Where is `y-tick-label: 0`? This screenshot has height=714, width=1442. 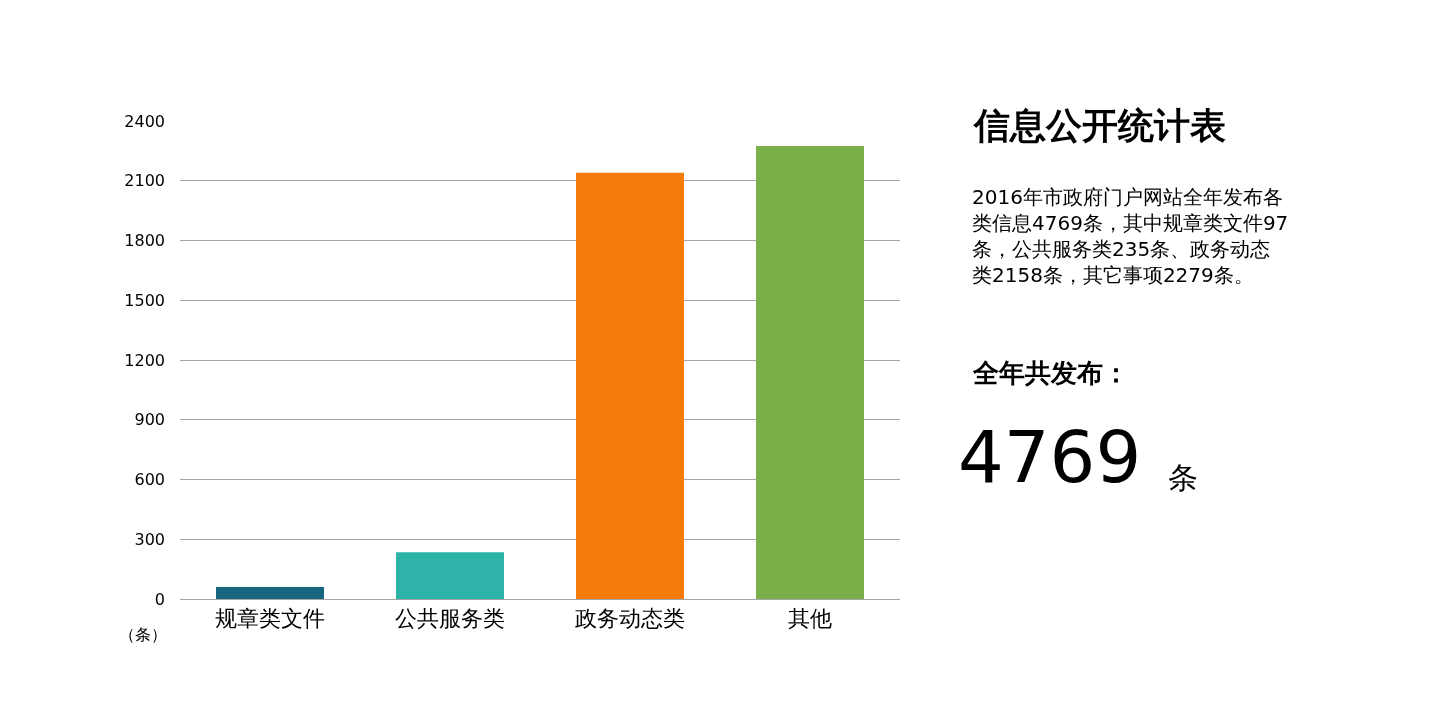 y-tick-label: 0 is located at coordinates (159, 599).